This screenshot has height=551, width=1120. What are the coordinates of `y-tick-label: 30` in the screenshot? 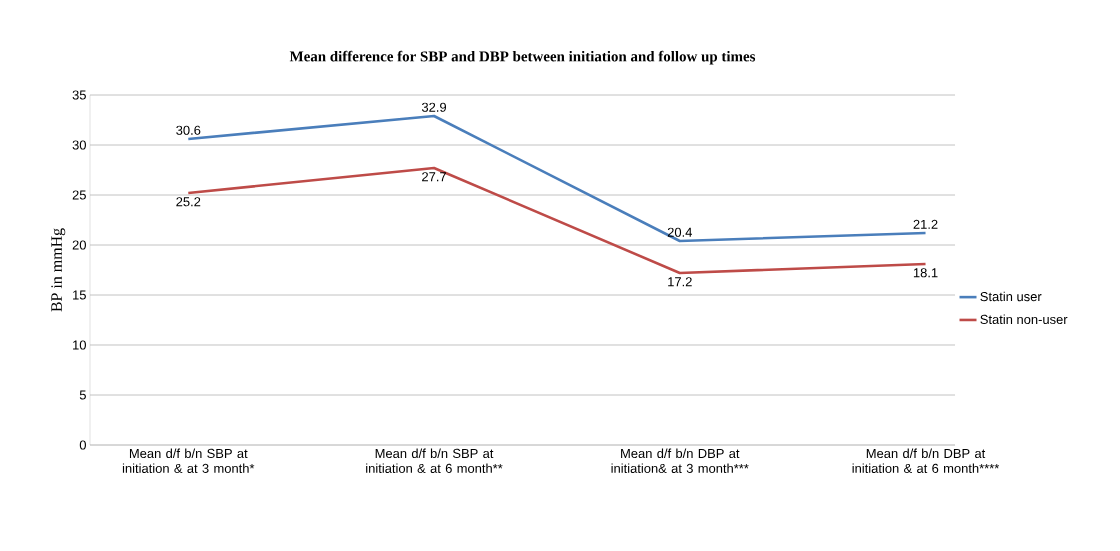 It's located at (79, 145).